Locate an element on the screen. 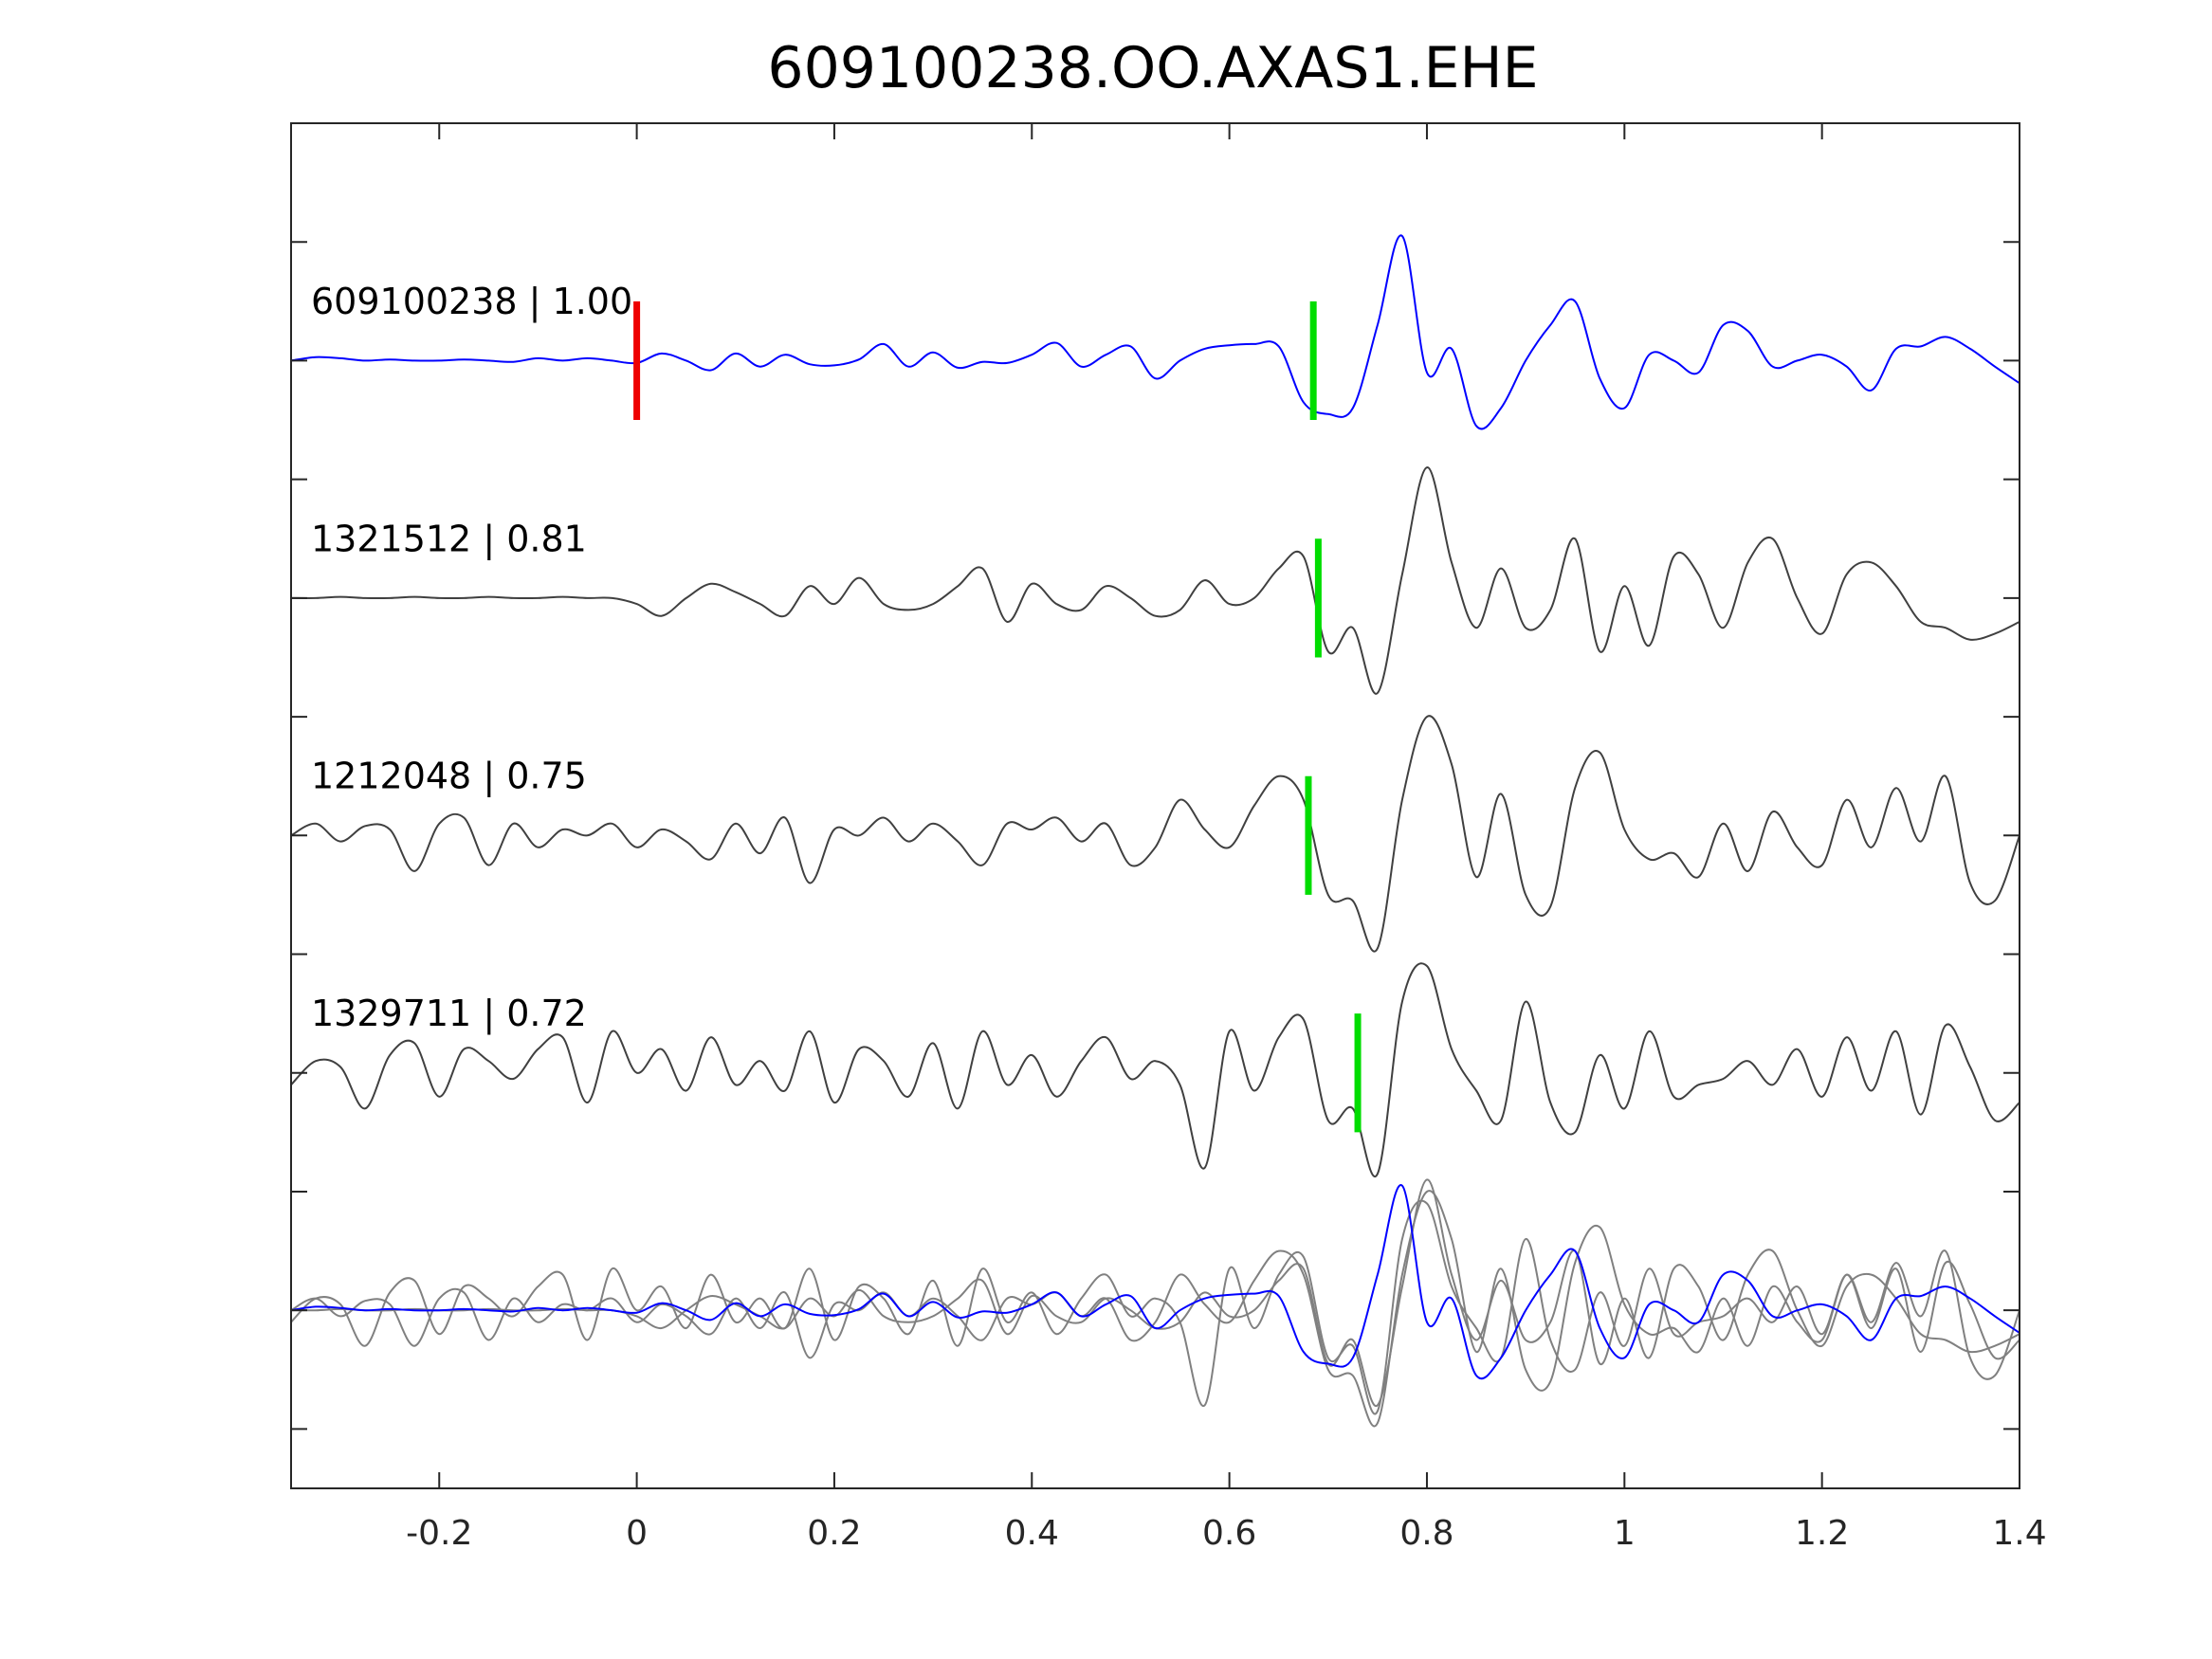 This screenshot has width=2212, height=1659. trace-label: 1329711 | 0.72 is located at coordinates (449, 1014).